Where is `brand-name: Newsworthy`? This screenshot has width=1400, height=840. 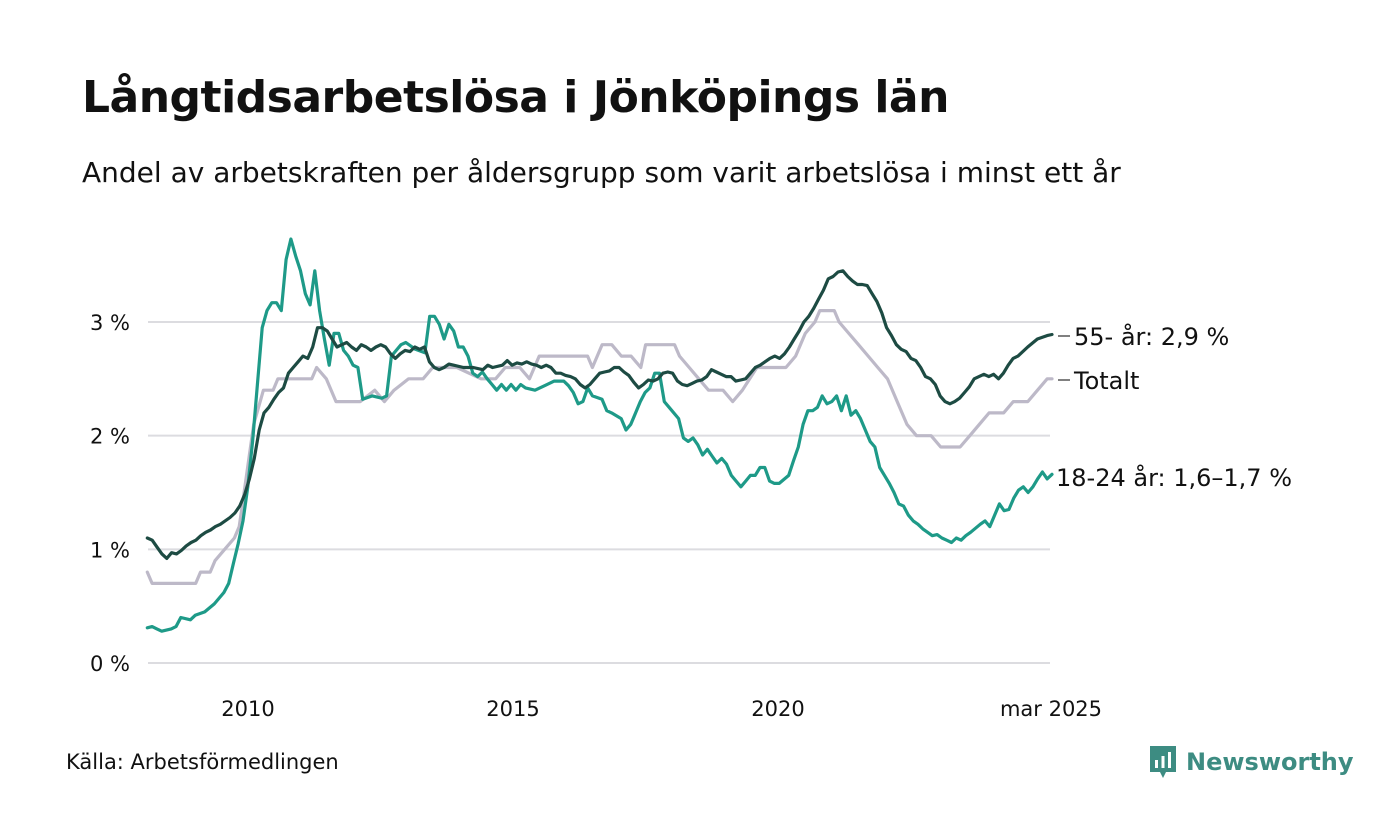
brand-name: Newsworthy is located at coordinates (1270, 762).